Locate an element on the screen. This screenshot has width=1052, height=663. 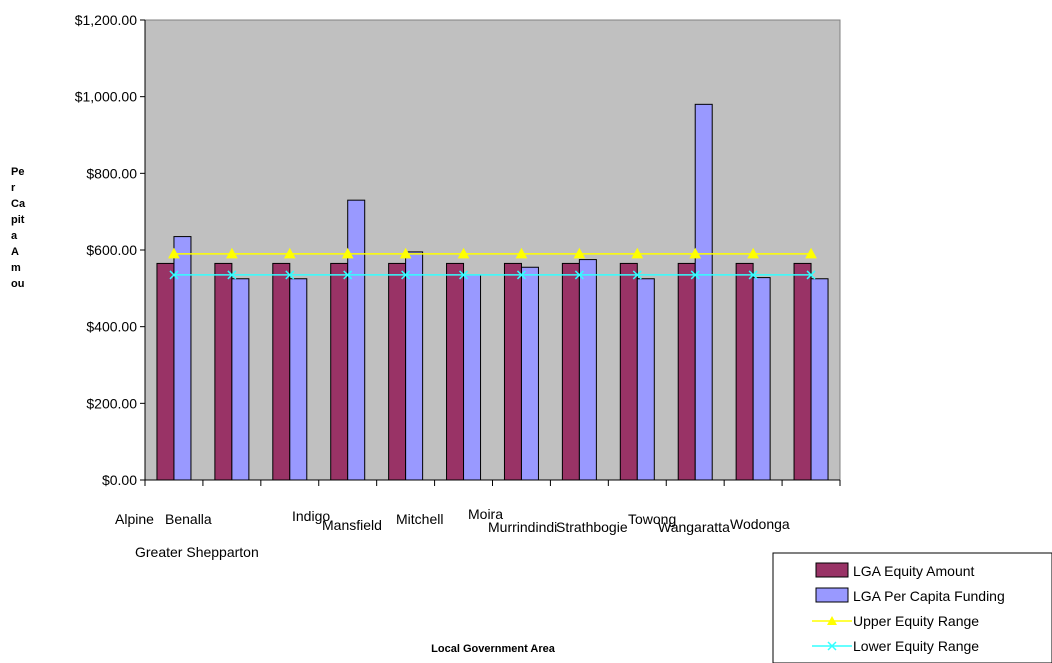
legend-swatch-lga-per-capita-funding is located at coordinates (832, 595).